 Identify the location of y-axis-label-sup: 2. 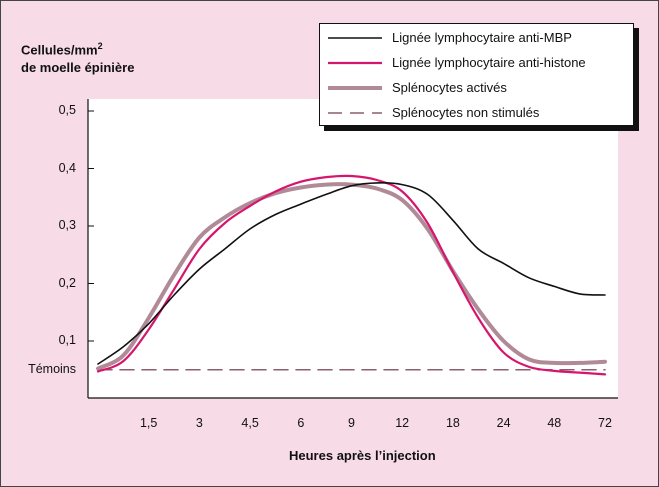
(100, 46).